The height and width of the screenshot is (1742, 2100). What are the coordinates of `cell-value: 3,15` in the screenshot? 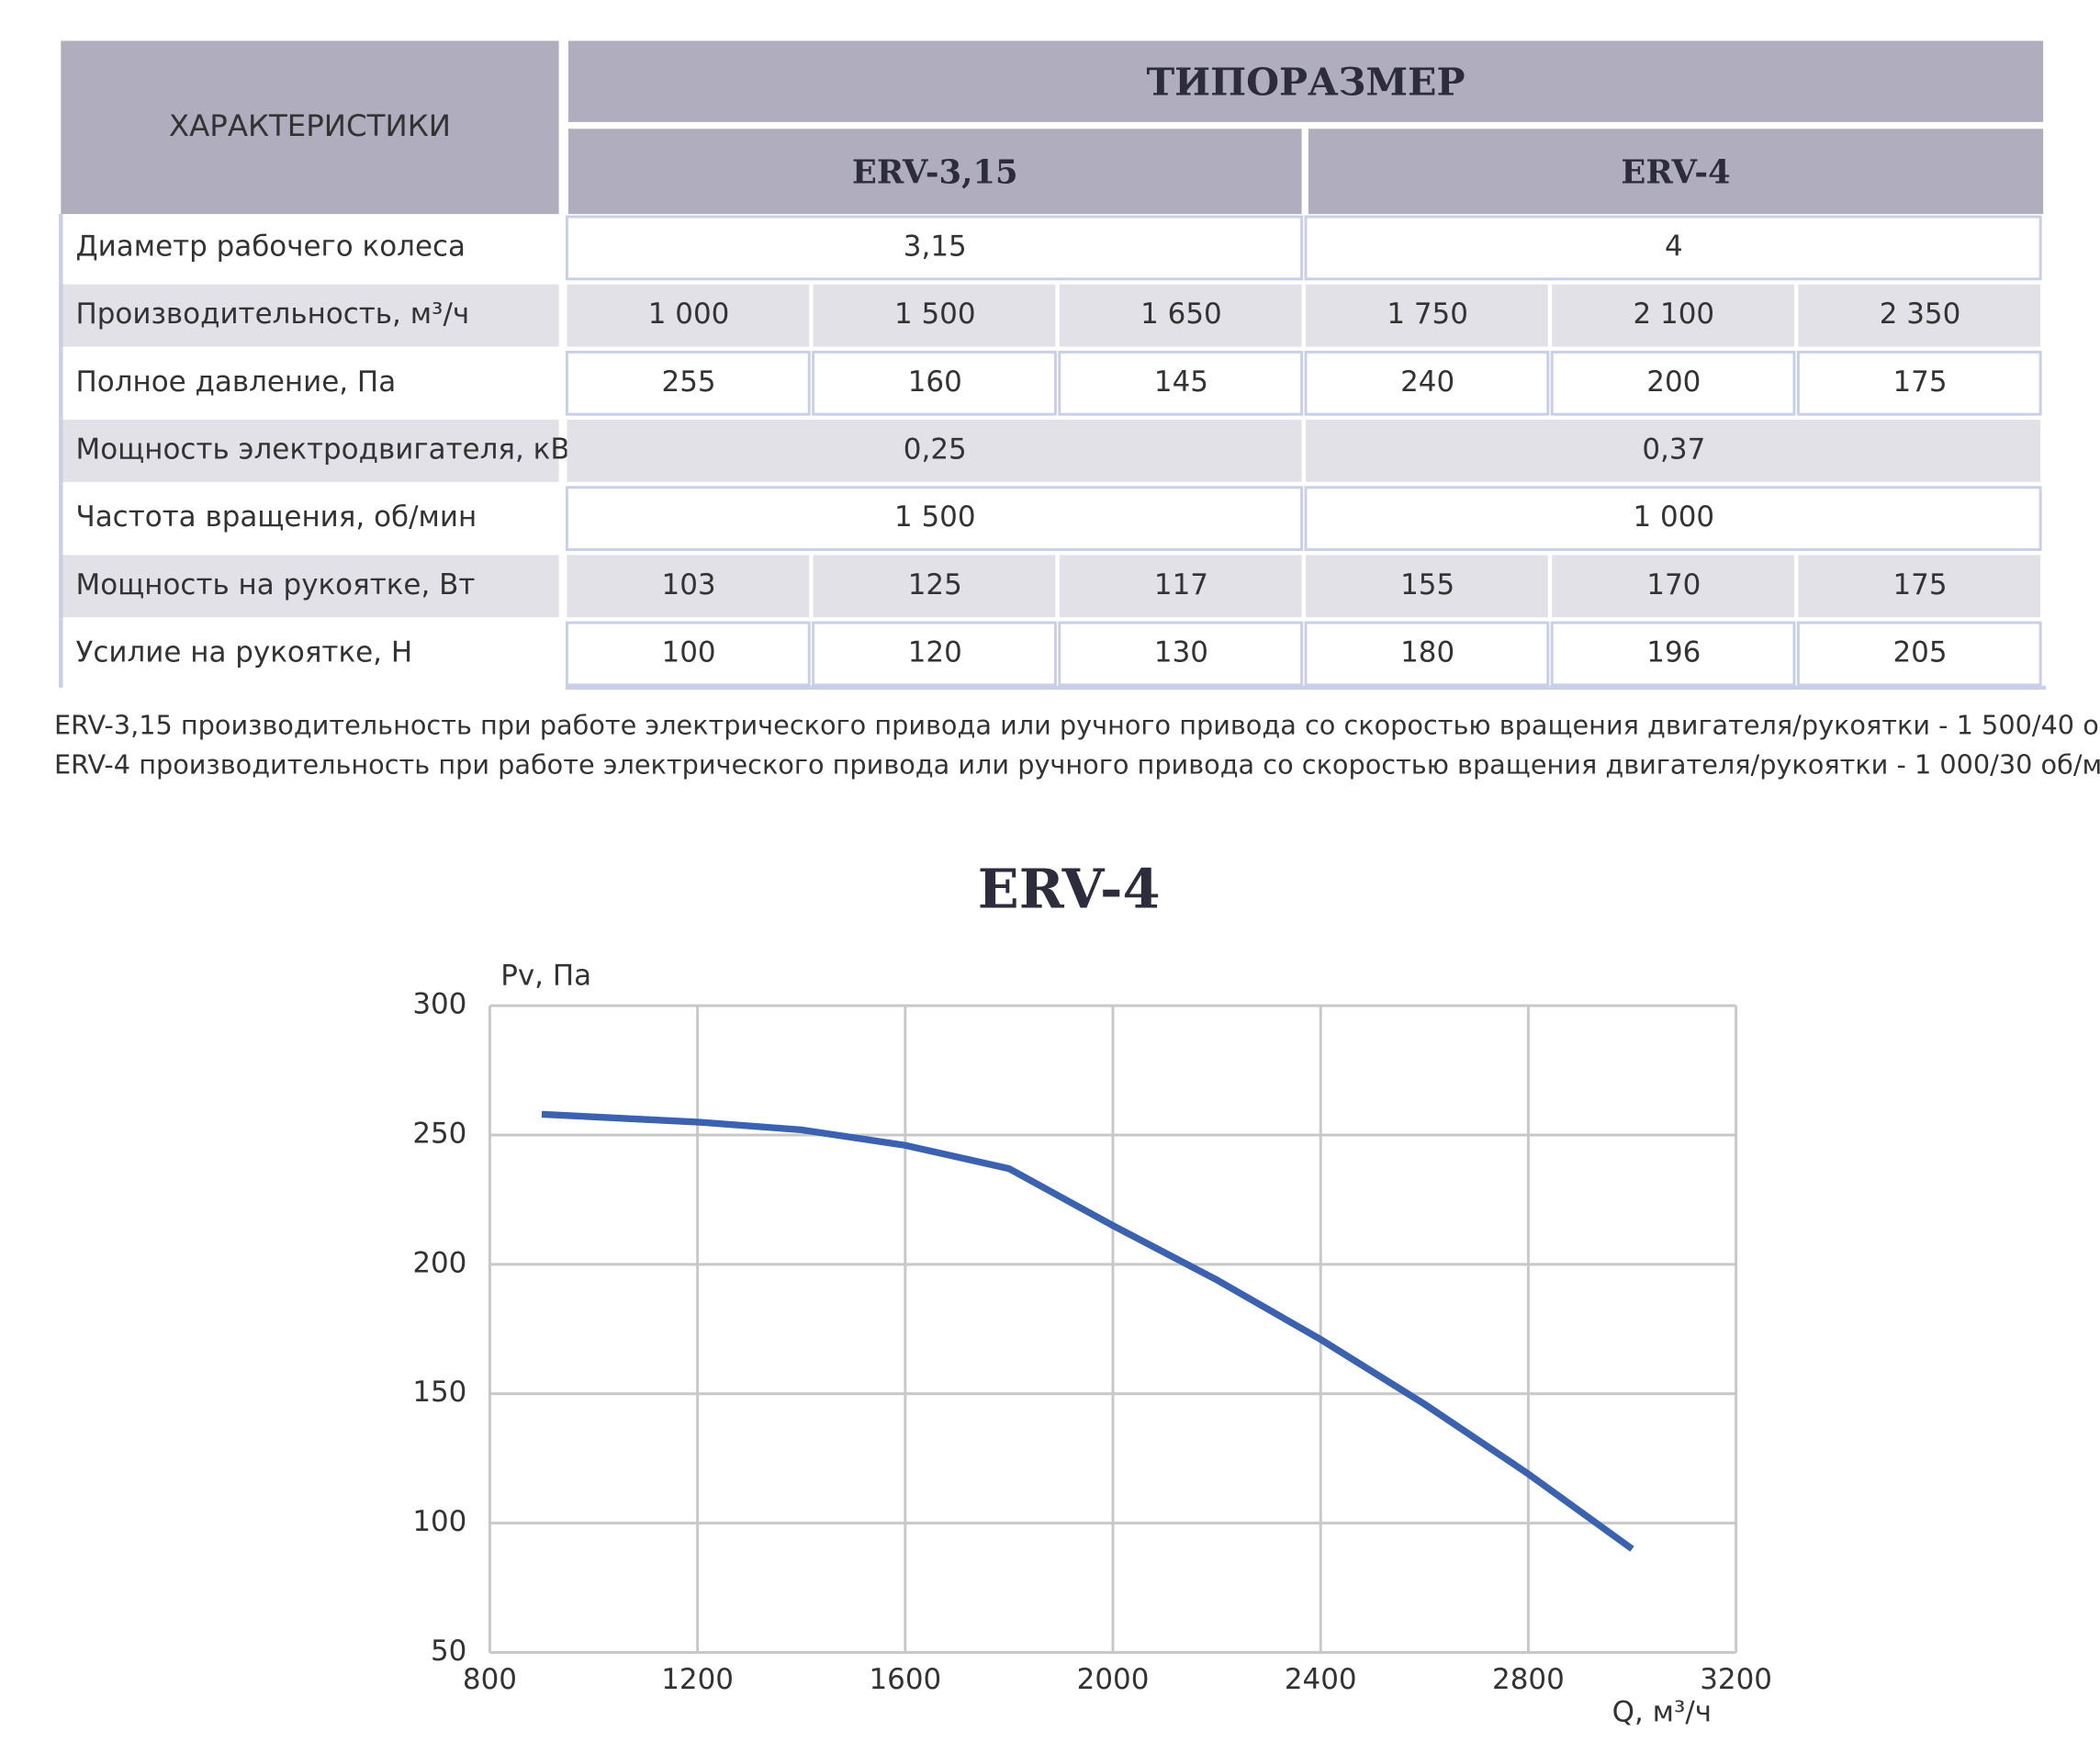 It's located at (935, 246).